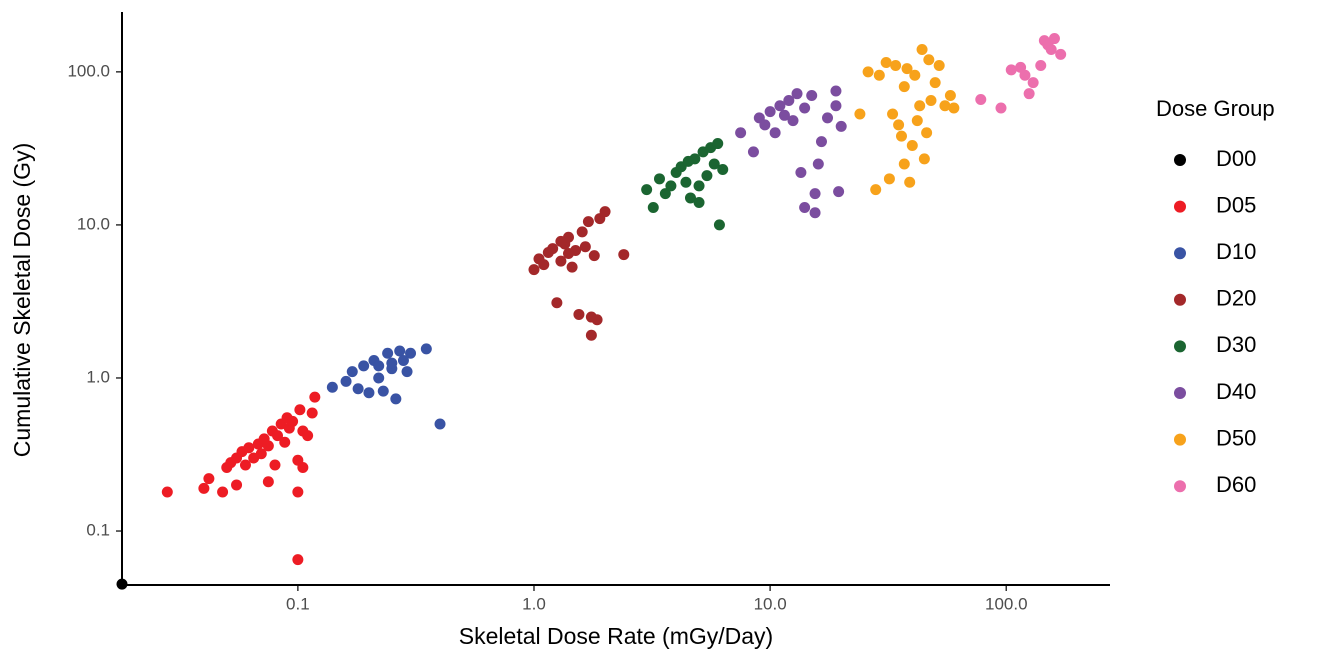 This screenshot has height=653, width=1322. What do you see at coordinates (1215, 108) in the screenshot?
I see `legend-title: Dose Group` at bounding box center [1215, 108].